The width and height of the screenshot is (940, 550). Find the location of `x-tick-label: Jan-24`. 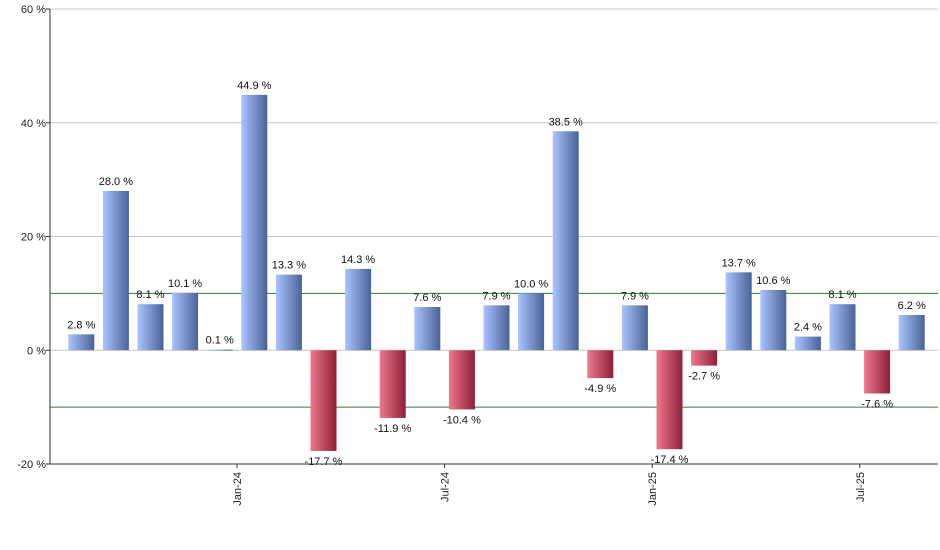

x-tick-label: Jan-24 is located at coordinates (238, 489).